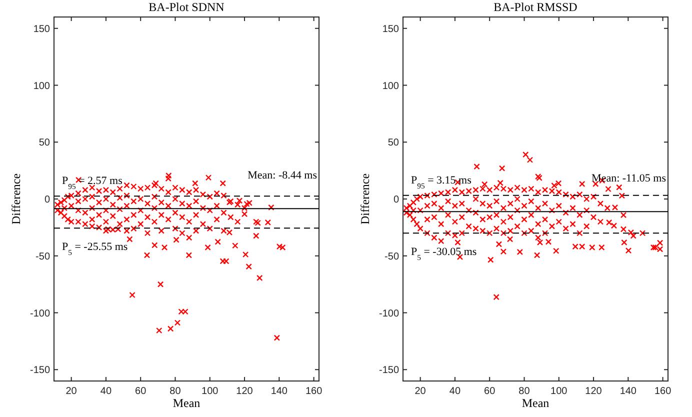 The height and width of the screenshot is (417, 692). Describe the element at coordinates (444, 254) in the screenshot. I see `ref-line-label: P$_{5}$ = -30.05 ms` at that location.